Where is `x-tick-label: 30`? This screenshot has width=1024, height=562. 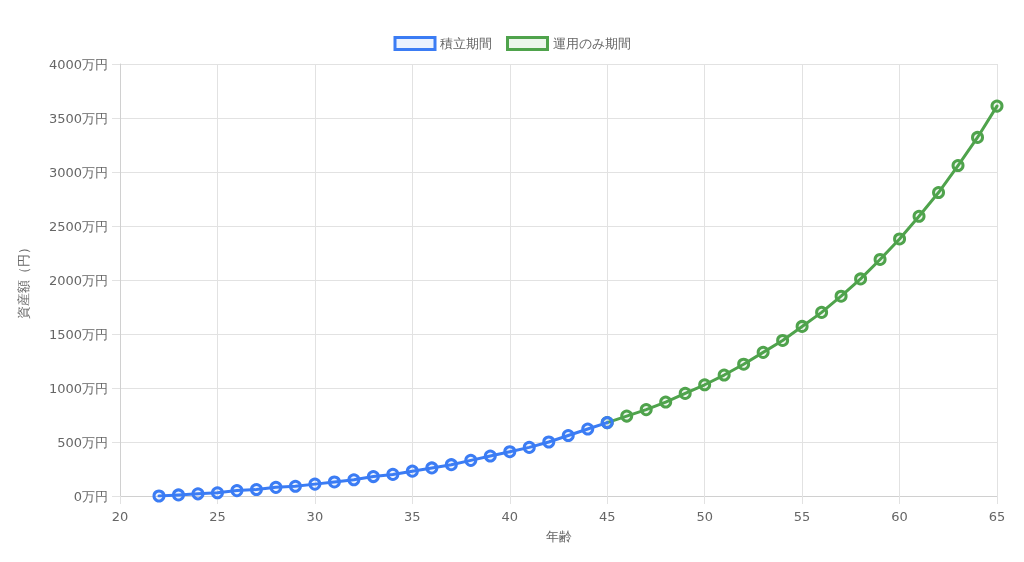
x-tick-label: 30 is located at coordinates (315, 516).